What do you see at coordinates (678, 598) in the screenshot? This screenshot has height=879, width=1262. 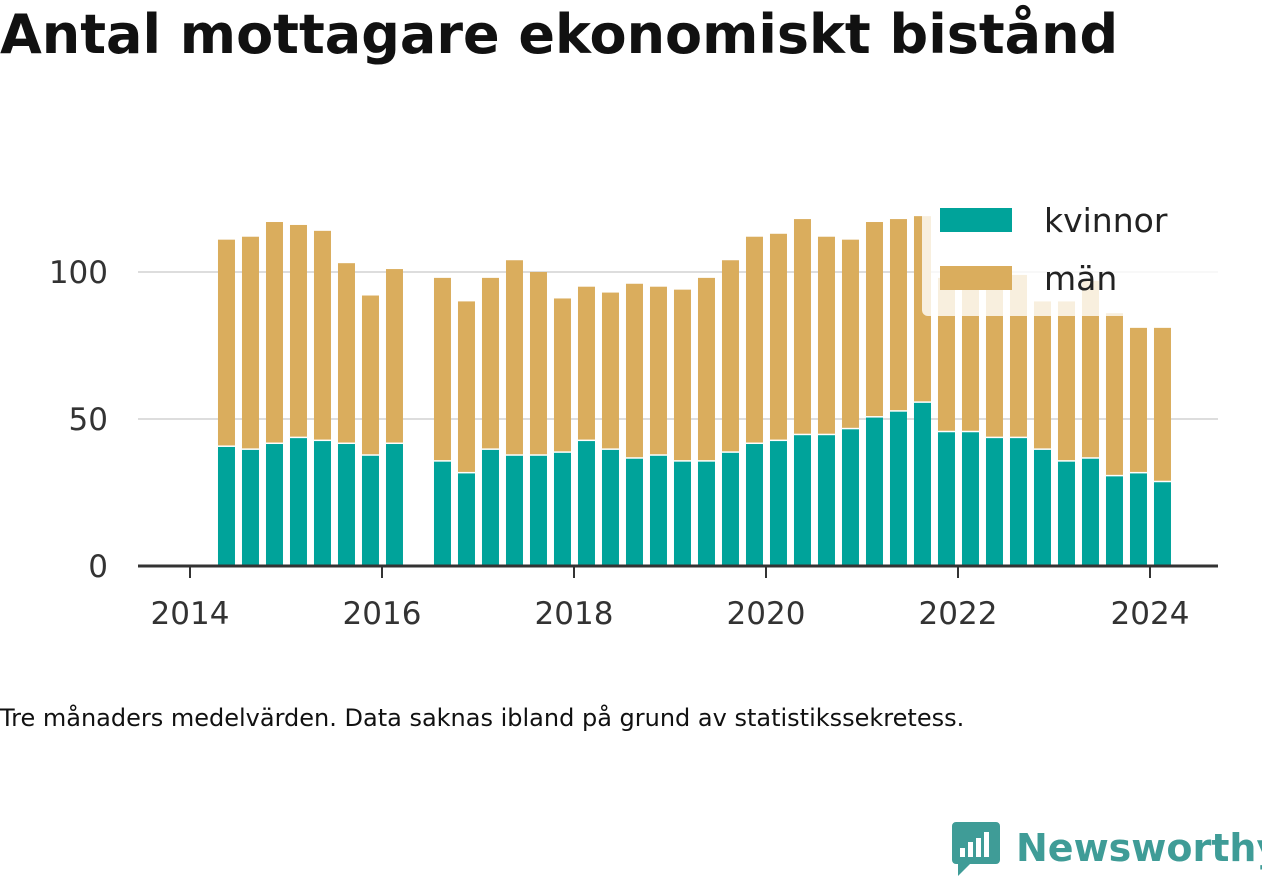 I see `x-axis: 2014 2016 2018 2020 2022 2024` at bounding box center [678, 598].